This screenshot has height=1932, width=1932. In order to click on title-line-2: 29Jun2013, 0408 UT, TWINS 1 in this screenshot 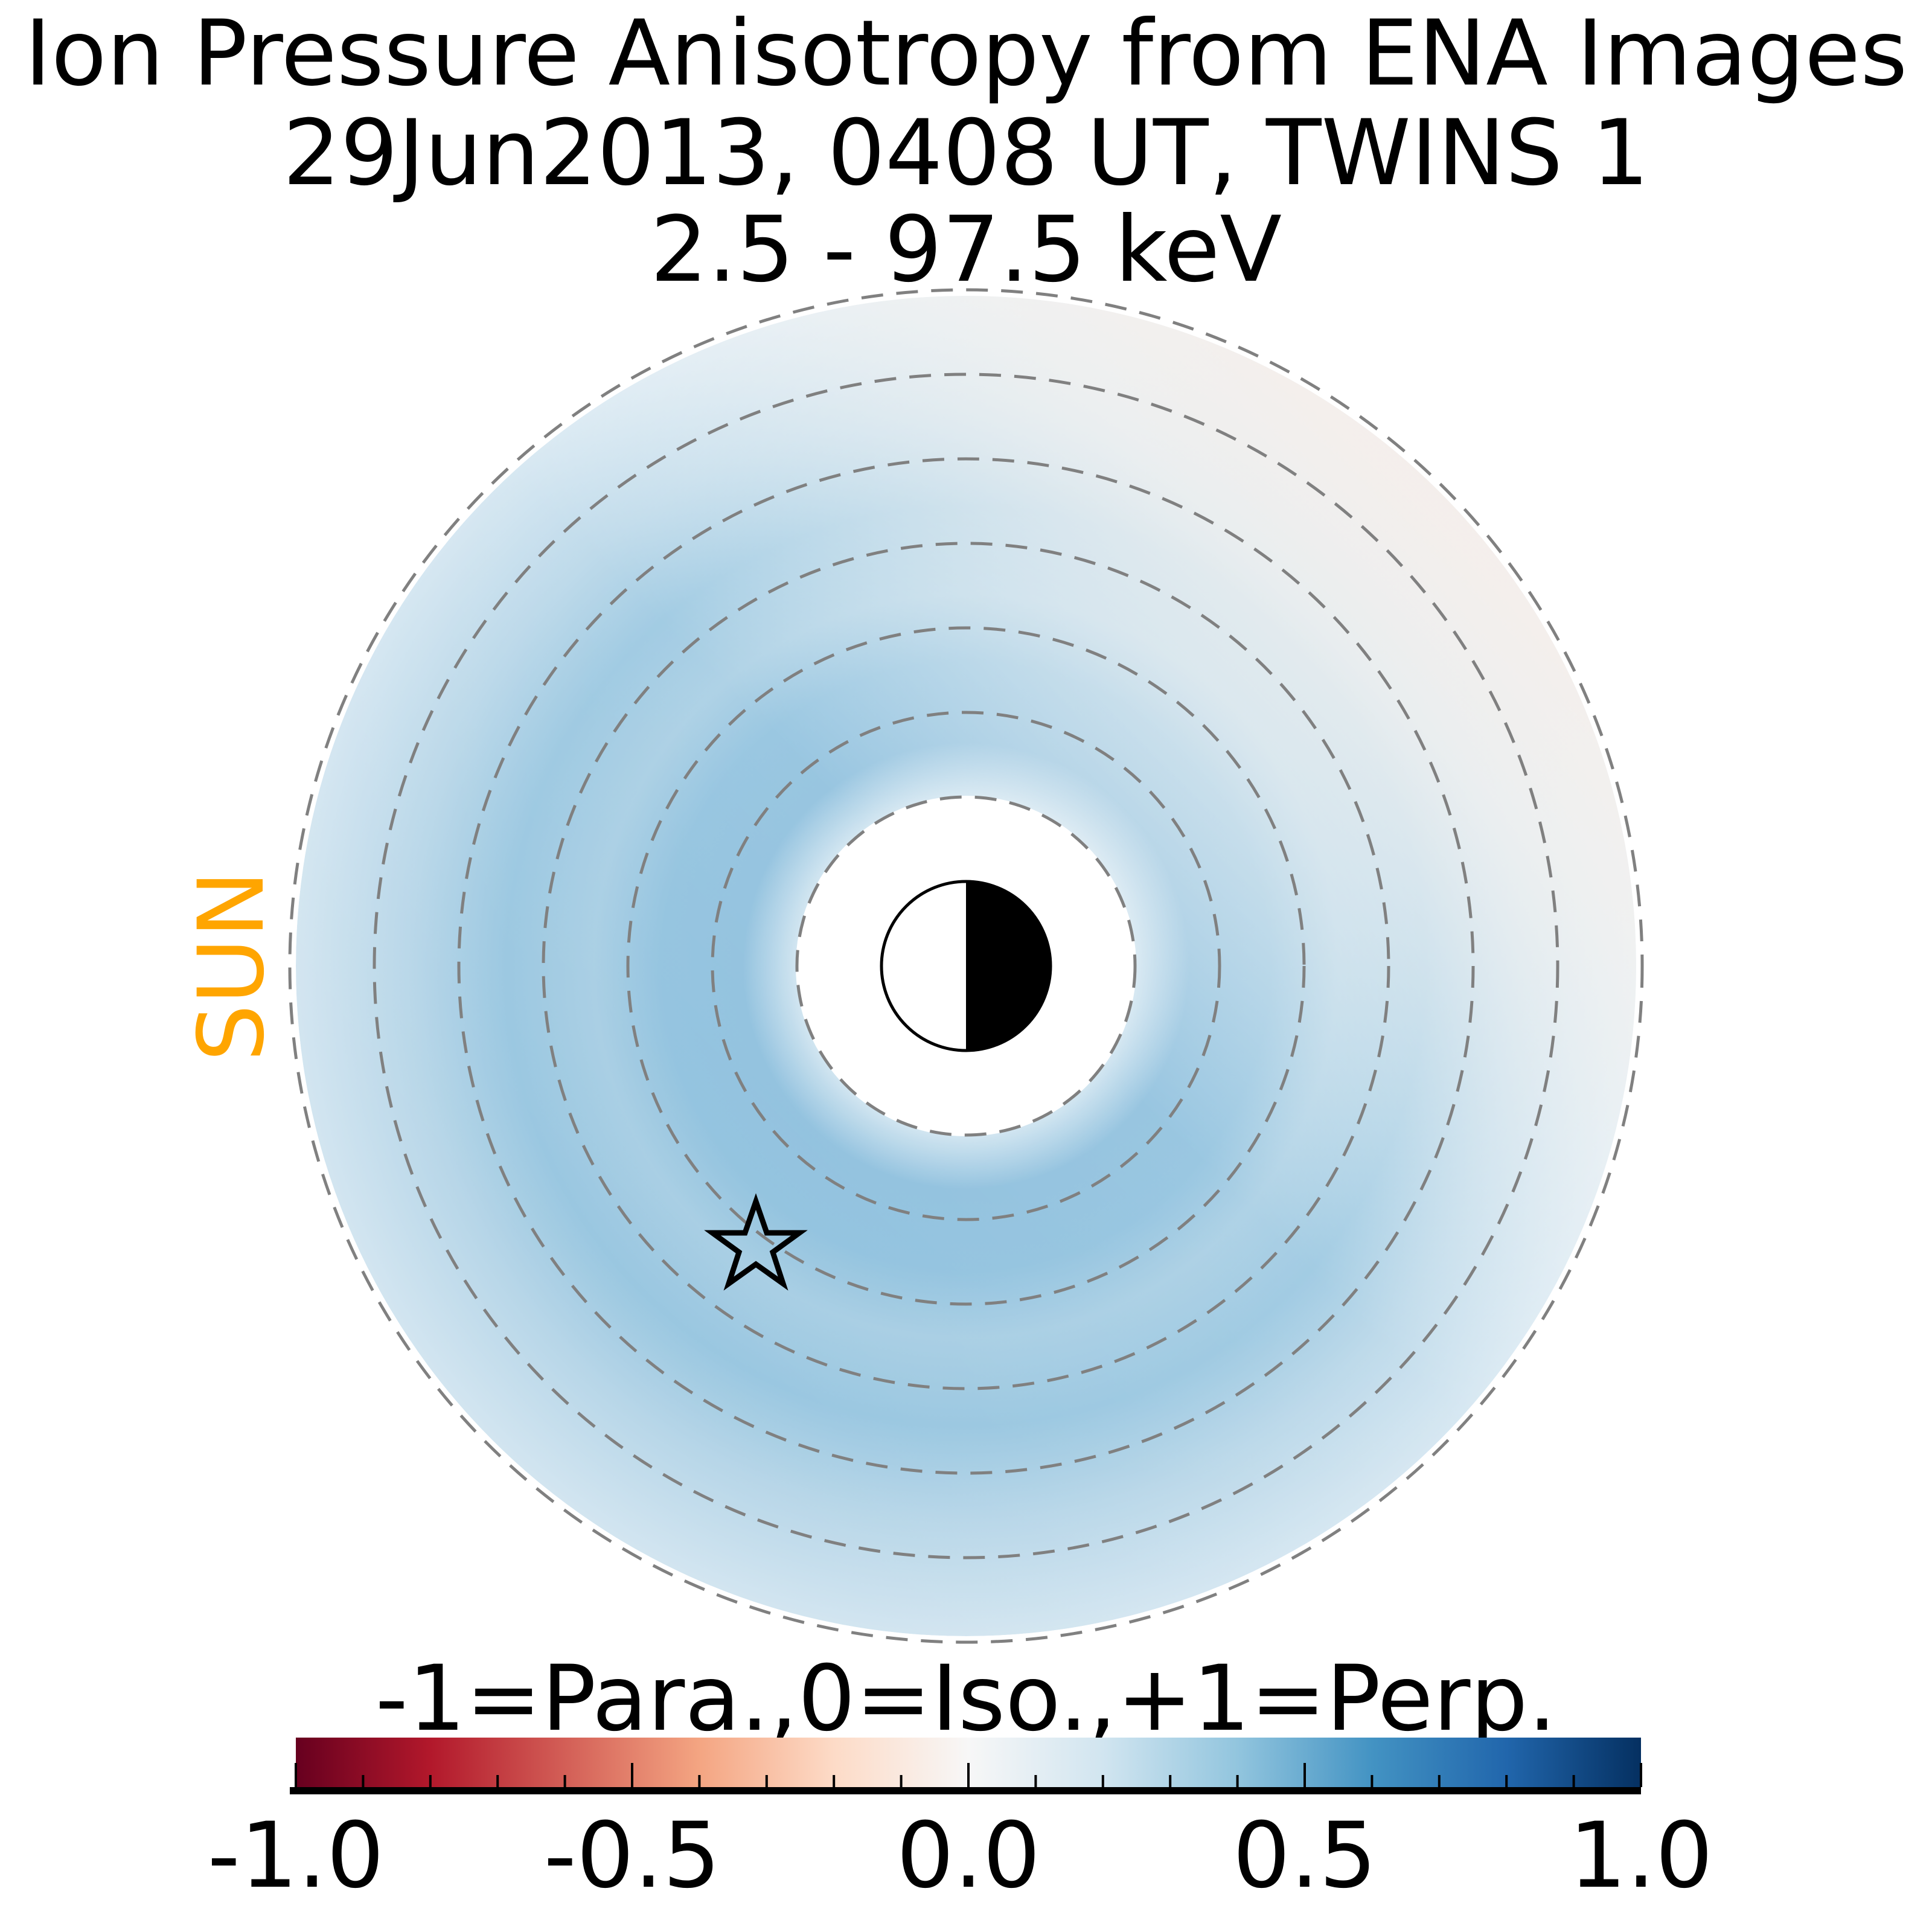, I will do `click(966, 153)`.